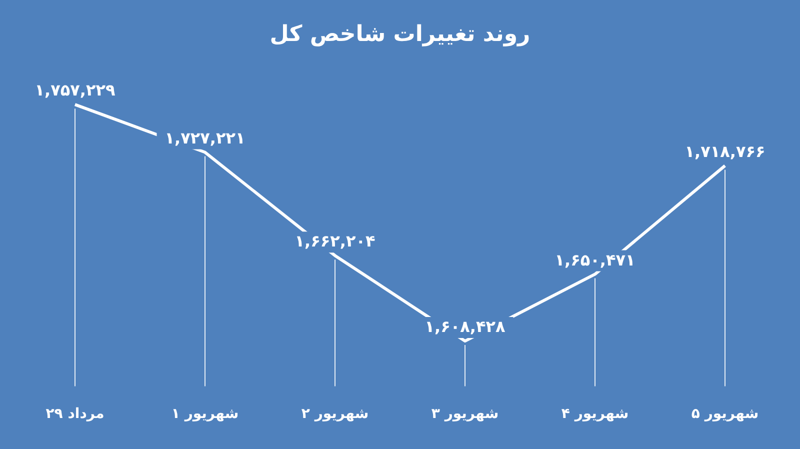  What do you see at coordinates (465, 326) in the screenshot?
I see `data-label: ۱,۶۰۸,۴۲۸` at bounding box center [465, 326].